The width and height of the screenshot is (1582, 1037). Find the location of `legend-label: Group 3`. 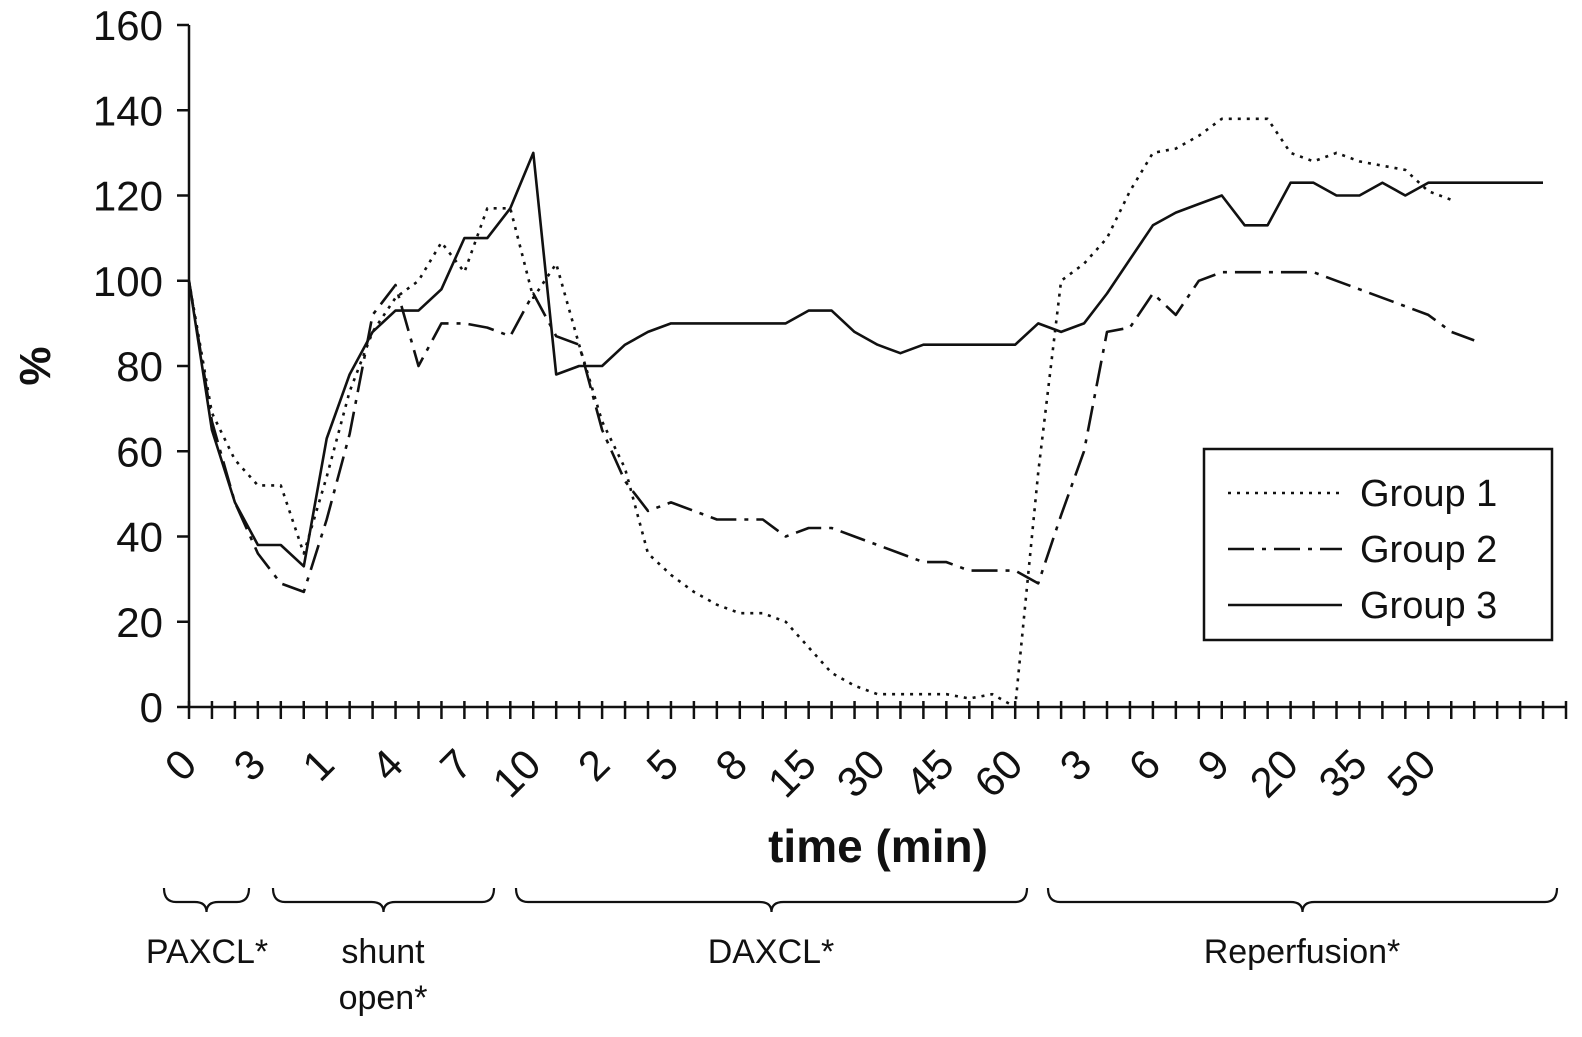

legend-label: Group 3 is located at coordinates (1428, 606).